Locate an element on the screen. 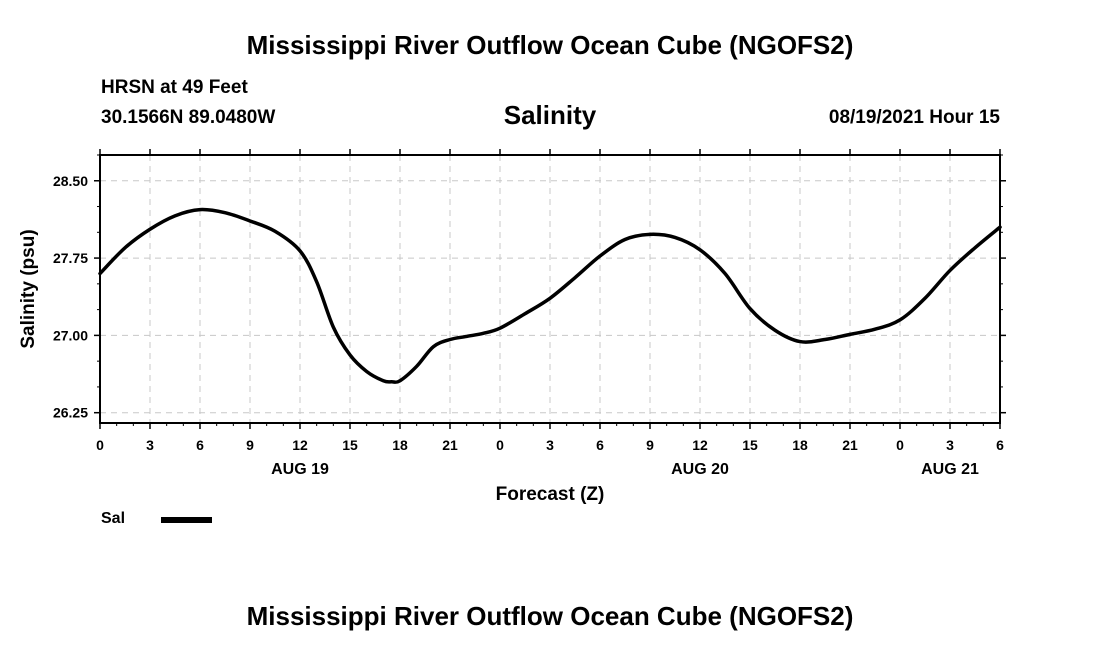 The width and height of the screenshot is (1100, 650). variable-title: Salinity is located at coordinates (550, 115).